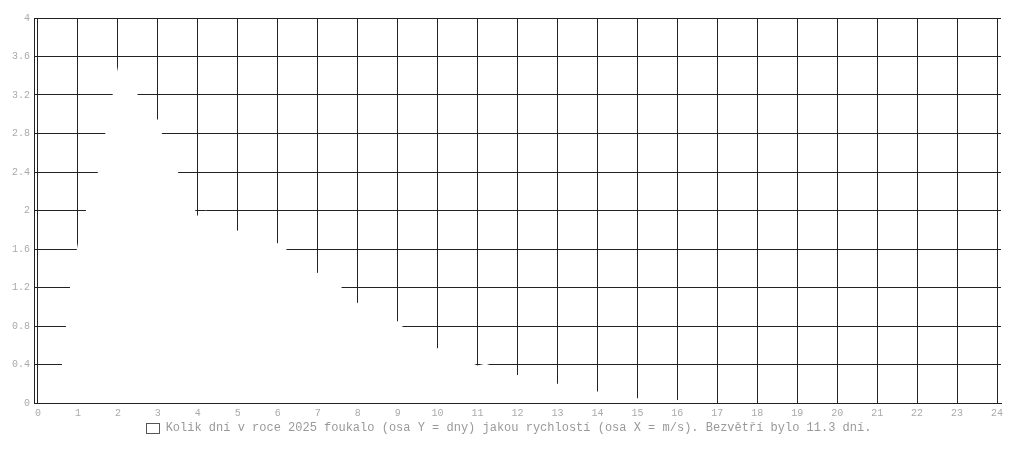 Image resolution: width=1017 pixels, height=452 pixels. What do you see at coordinates (20, 172) in the screenshot?
I see `y-tick-label: 2.4` at bounding box center [20, 172].